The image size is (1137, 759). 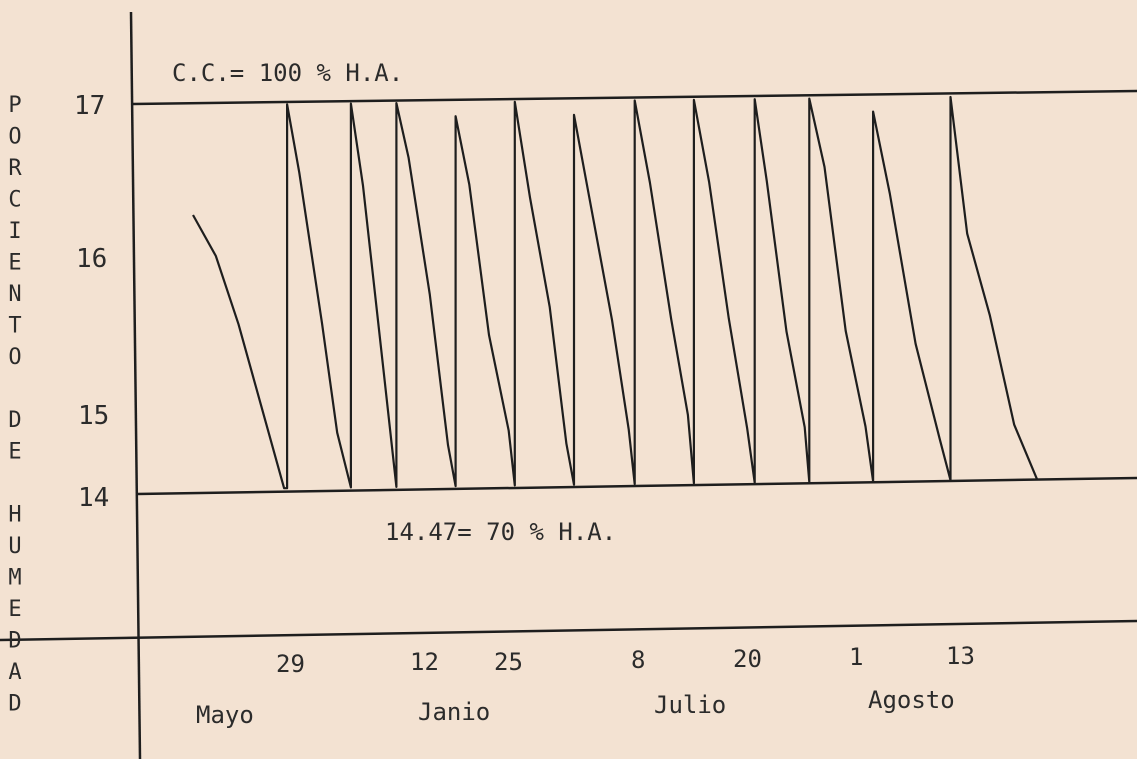 I want to click on y-axis-label-letter: I, so click(x=14, y=231).